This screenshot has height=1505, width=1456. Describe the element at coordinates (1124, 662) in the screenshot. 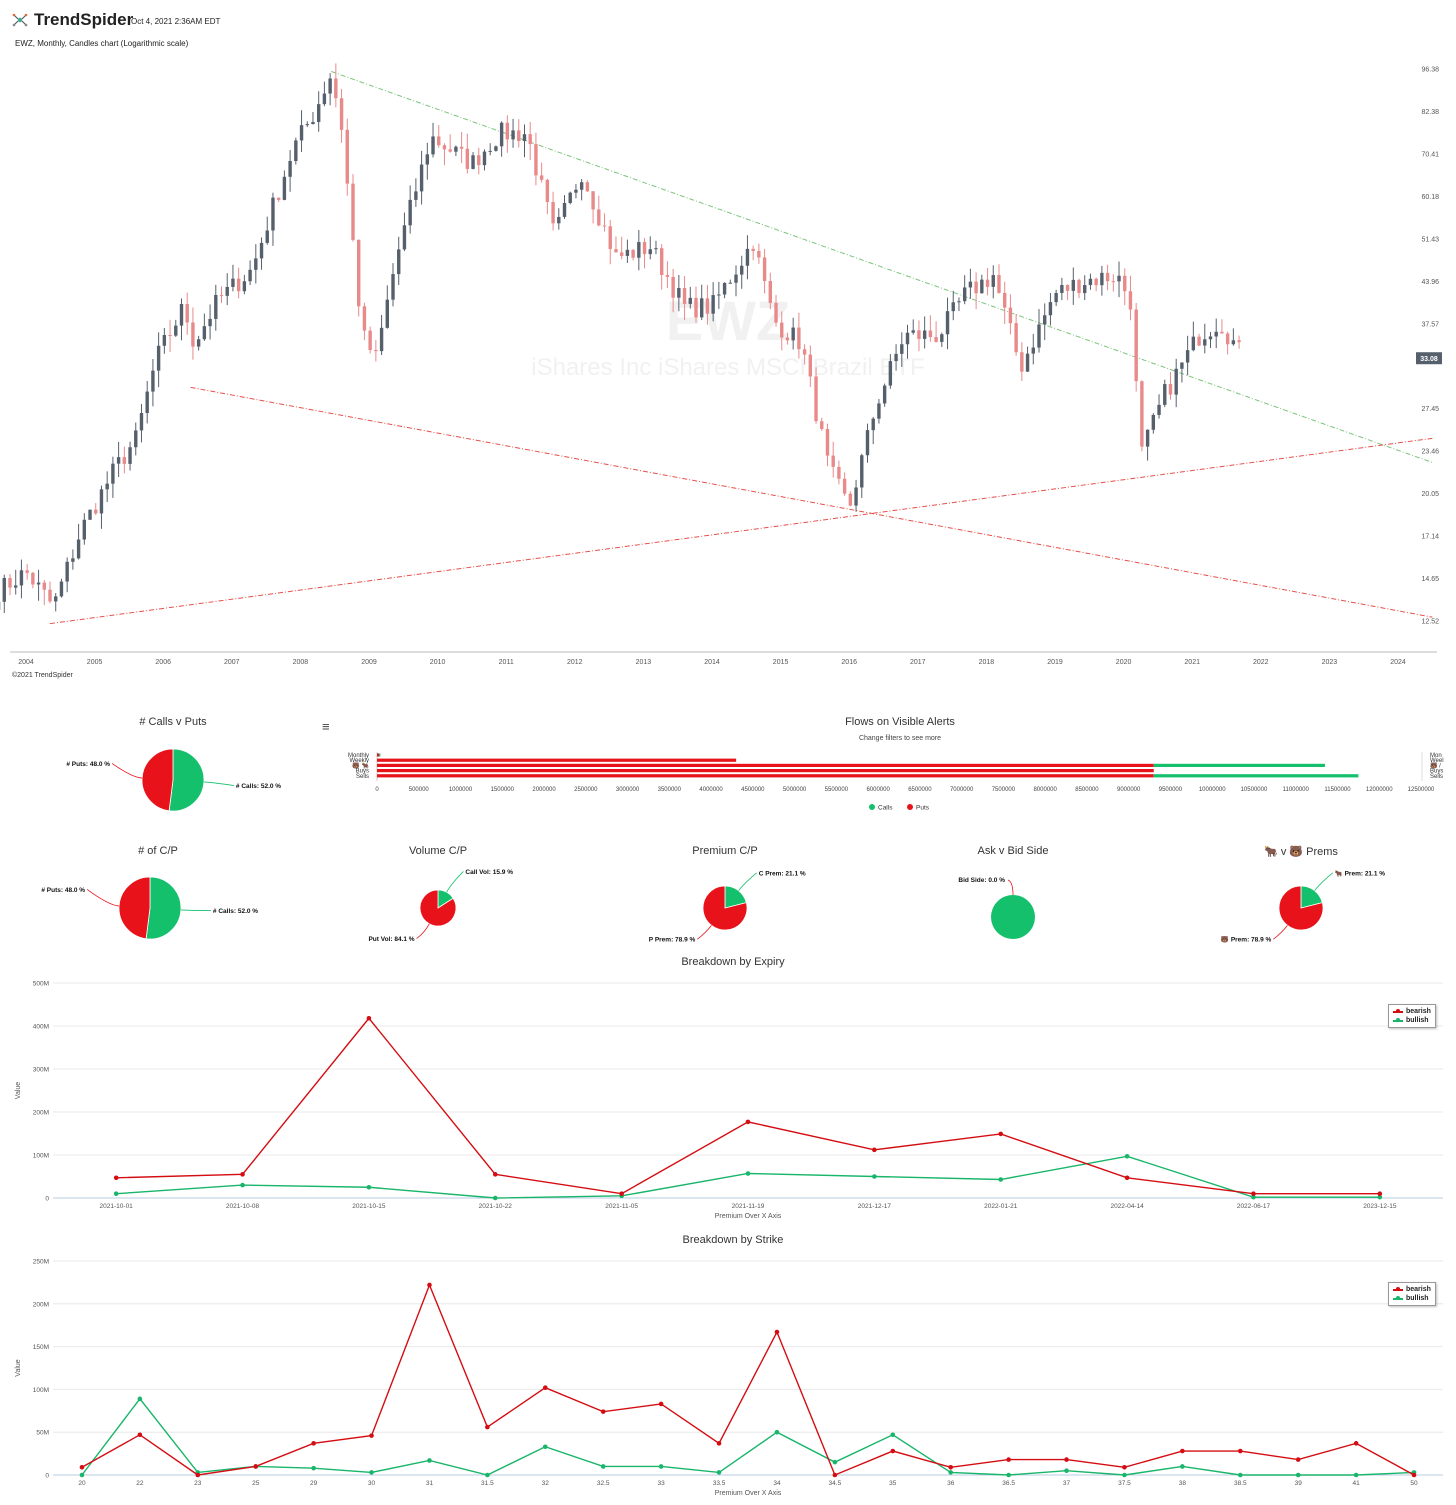

I see `x-tick-label: 2020` at that location.